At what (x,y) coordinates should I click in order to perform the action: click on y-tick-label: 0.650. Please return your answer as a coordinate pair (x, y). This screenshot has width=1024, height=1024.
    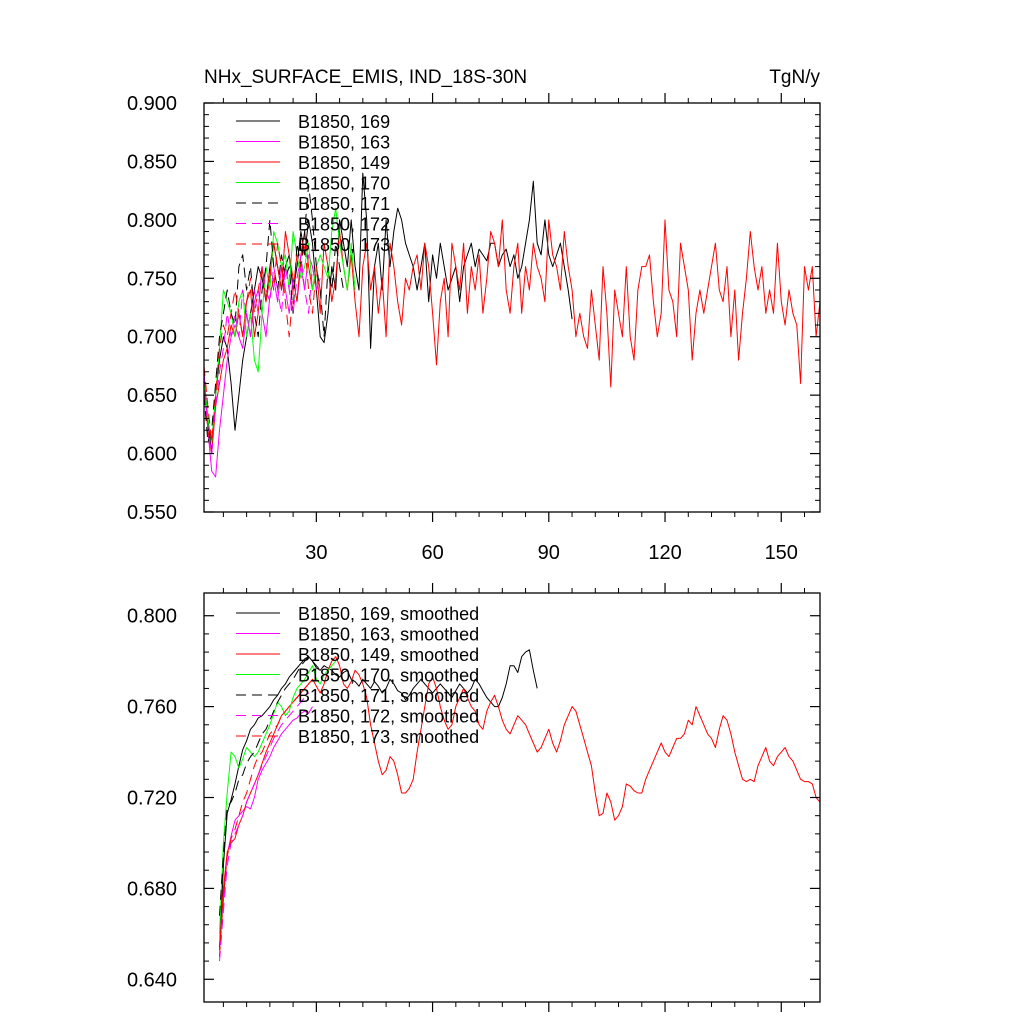
    Looking at the image, I should click on (152, 396).